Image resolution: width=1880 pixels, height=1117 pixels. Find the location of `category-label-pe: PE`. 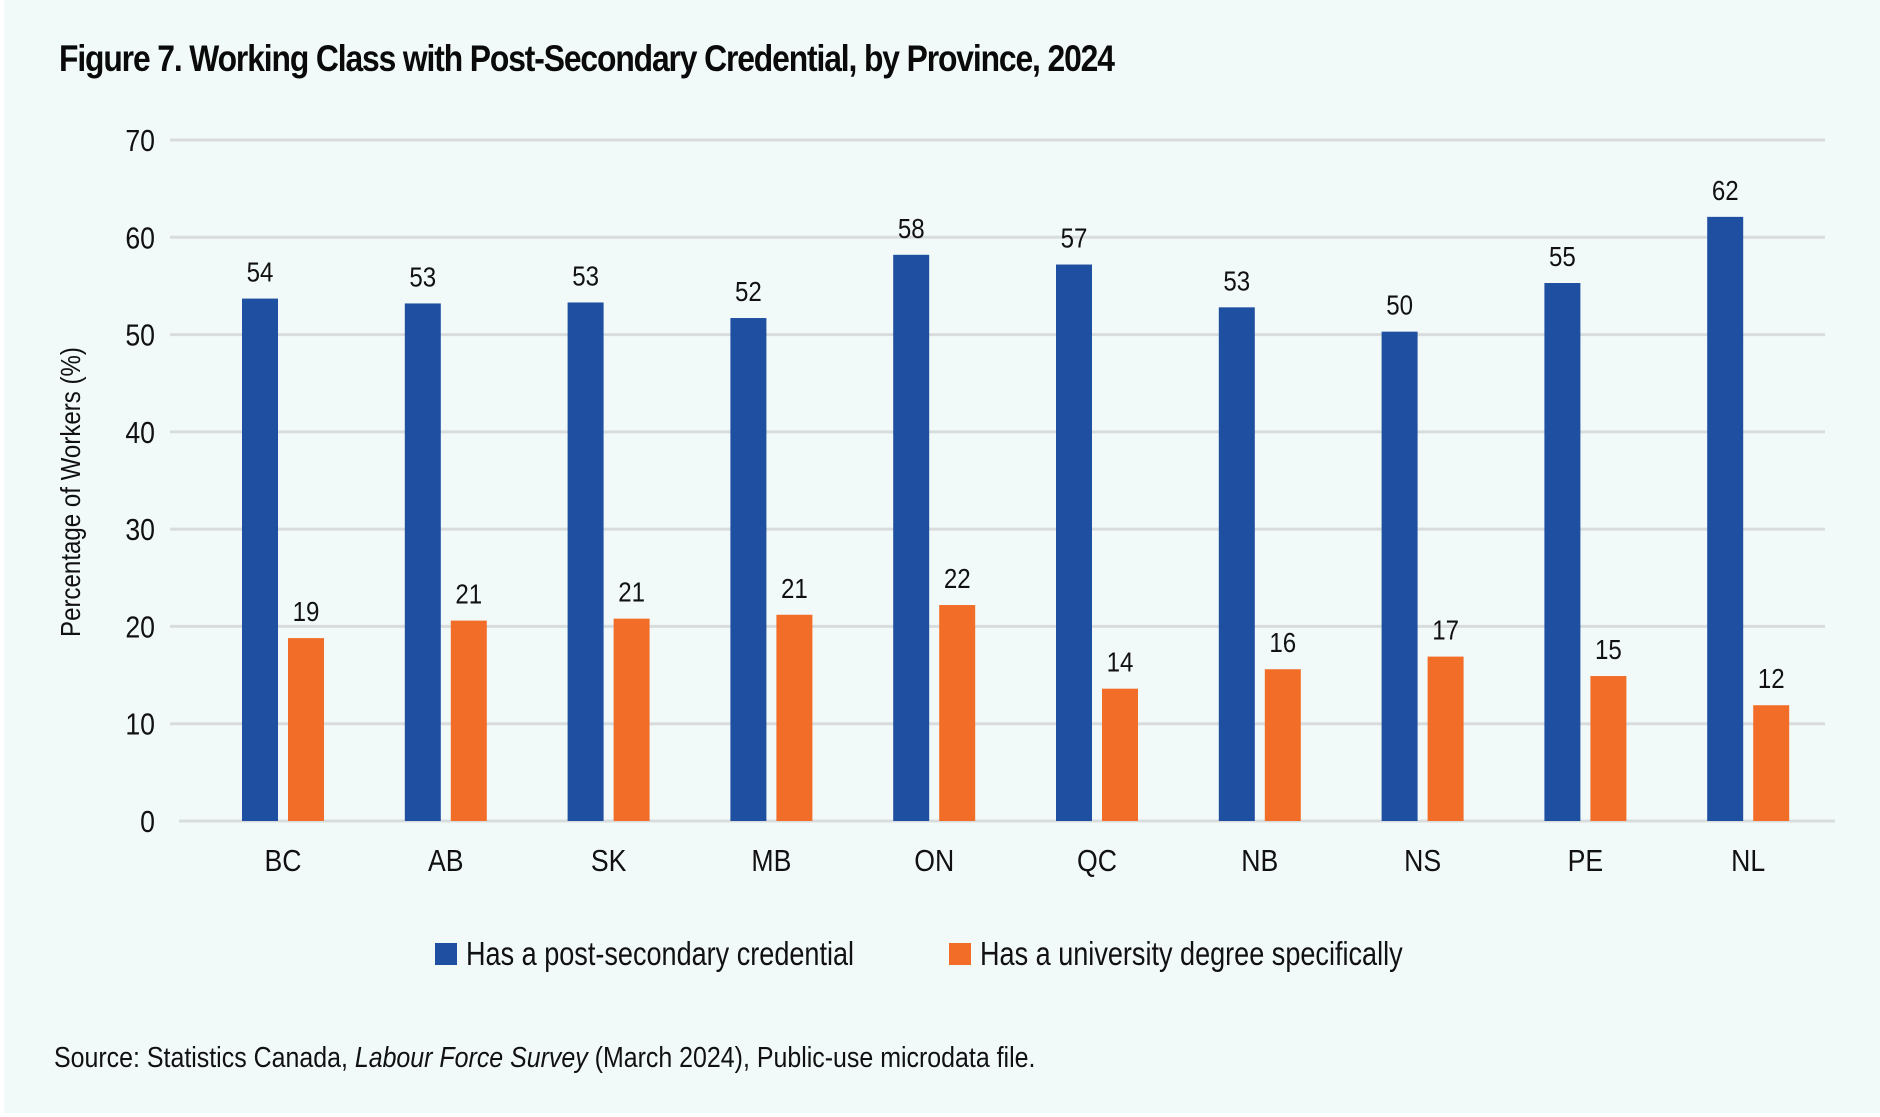

category-label-pe: PE is located at coordinates (1586, 861).